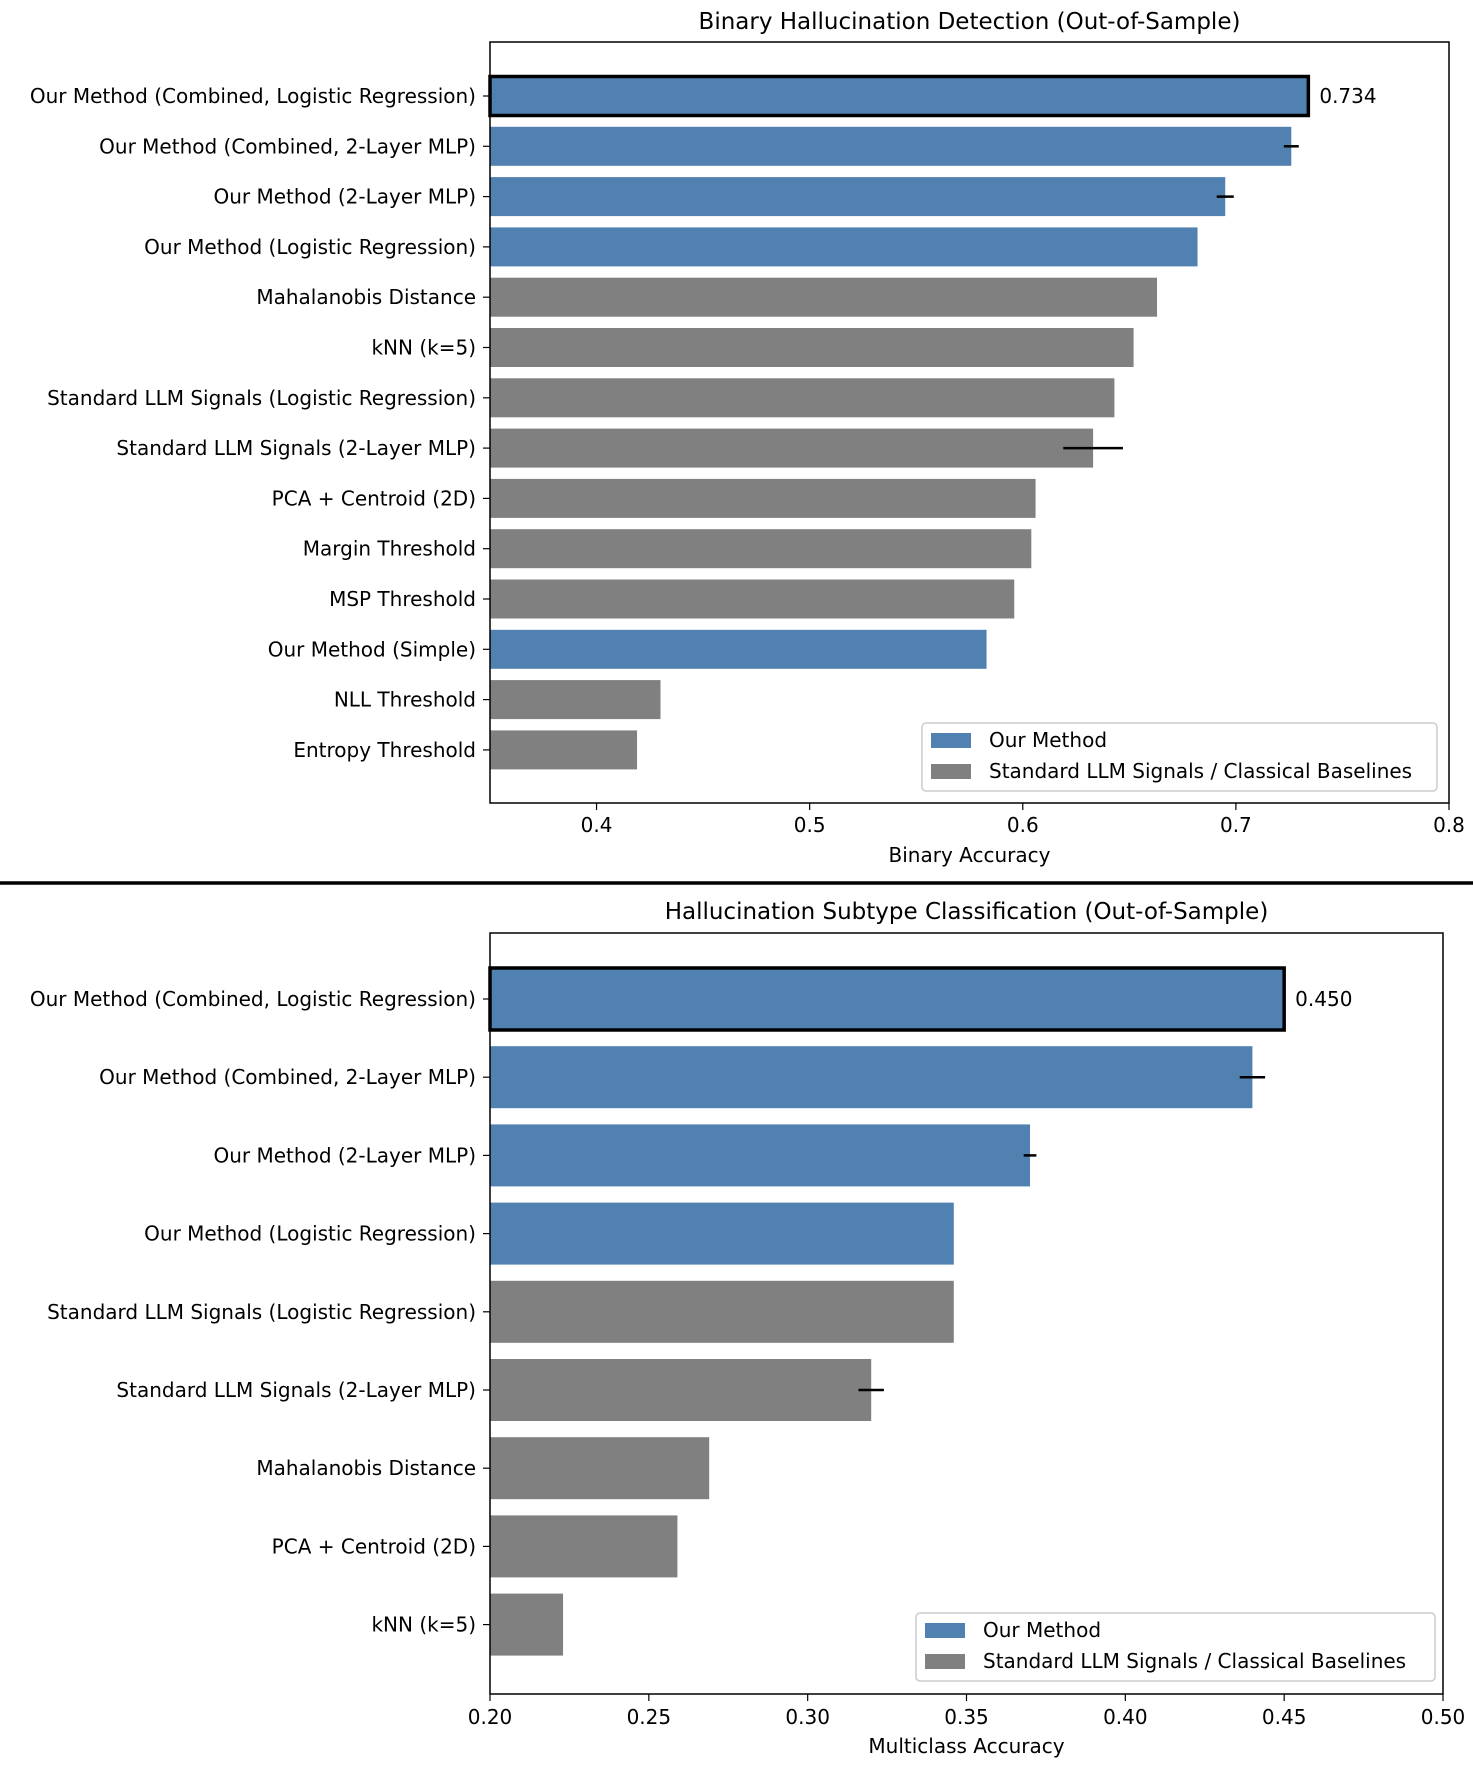 This screenshot has width=1473, height=1766. Describe the element at coordinates (649, 1717) in the screenshot. I see `x-tick-label: 0.25` at that location.